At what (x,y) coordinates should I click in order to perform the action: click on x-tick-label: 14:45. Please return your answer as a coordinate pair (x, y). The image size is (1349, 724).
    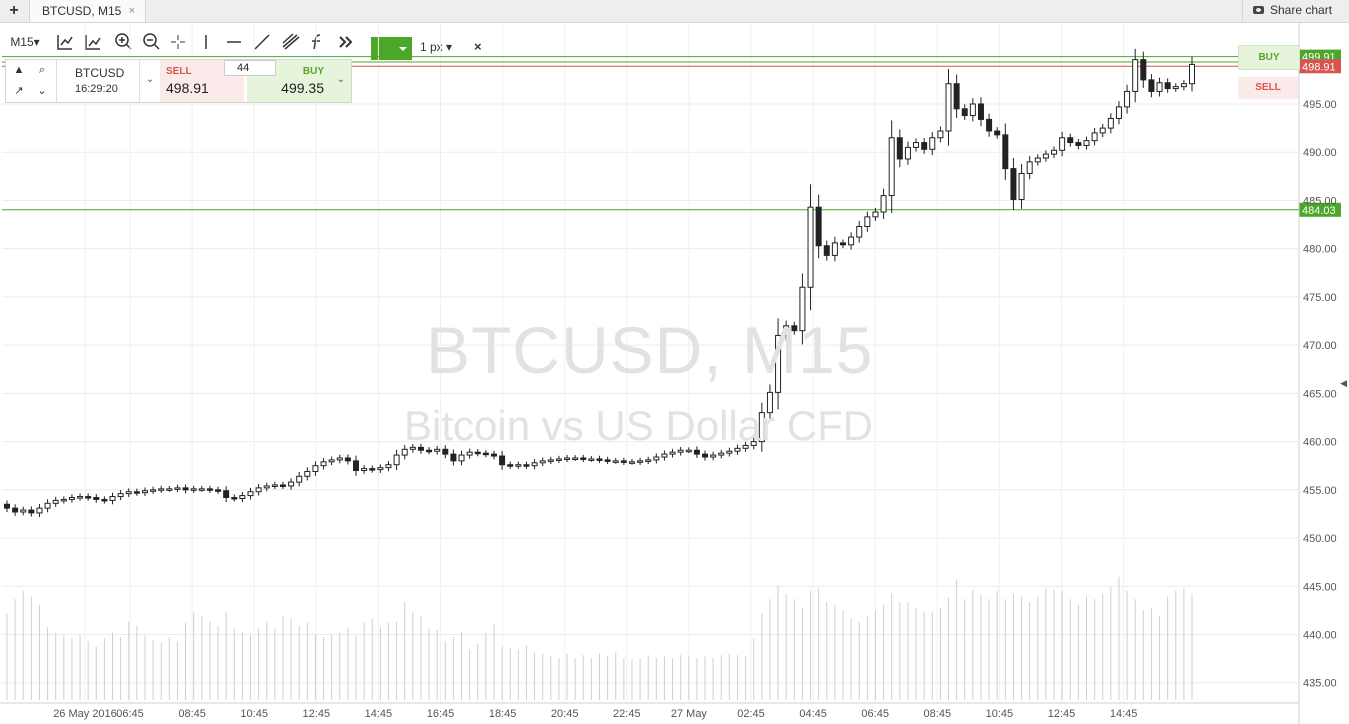
    Looking at the image, I should click on (1124, 714).